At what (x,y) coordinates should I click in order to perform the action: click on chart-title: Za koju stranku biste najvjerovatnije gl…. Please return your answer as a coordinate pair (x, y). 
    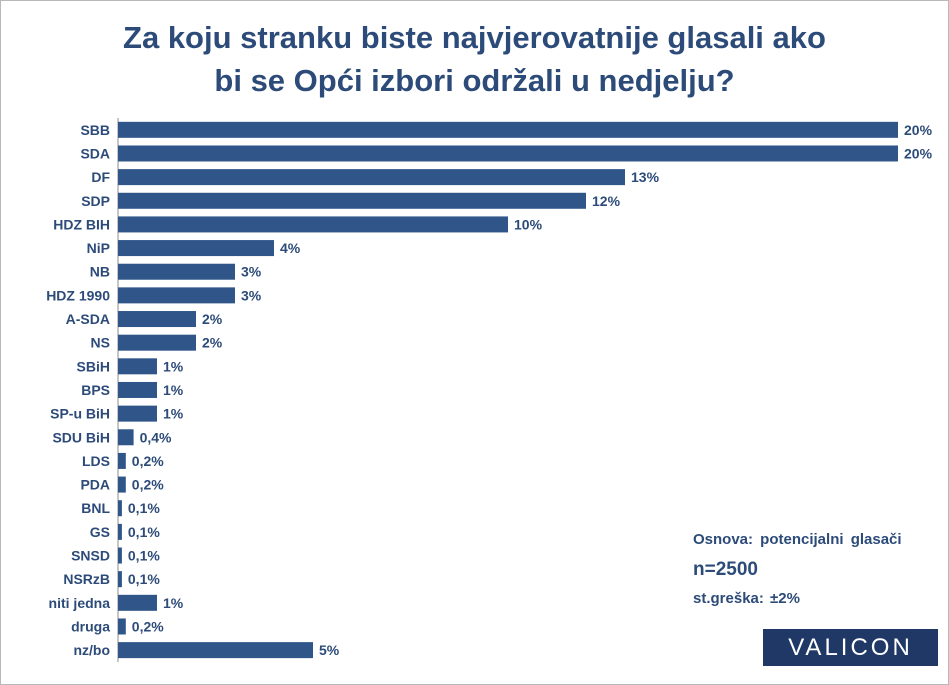
    Looking at the image, I should click on (474, 59).